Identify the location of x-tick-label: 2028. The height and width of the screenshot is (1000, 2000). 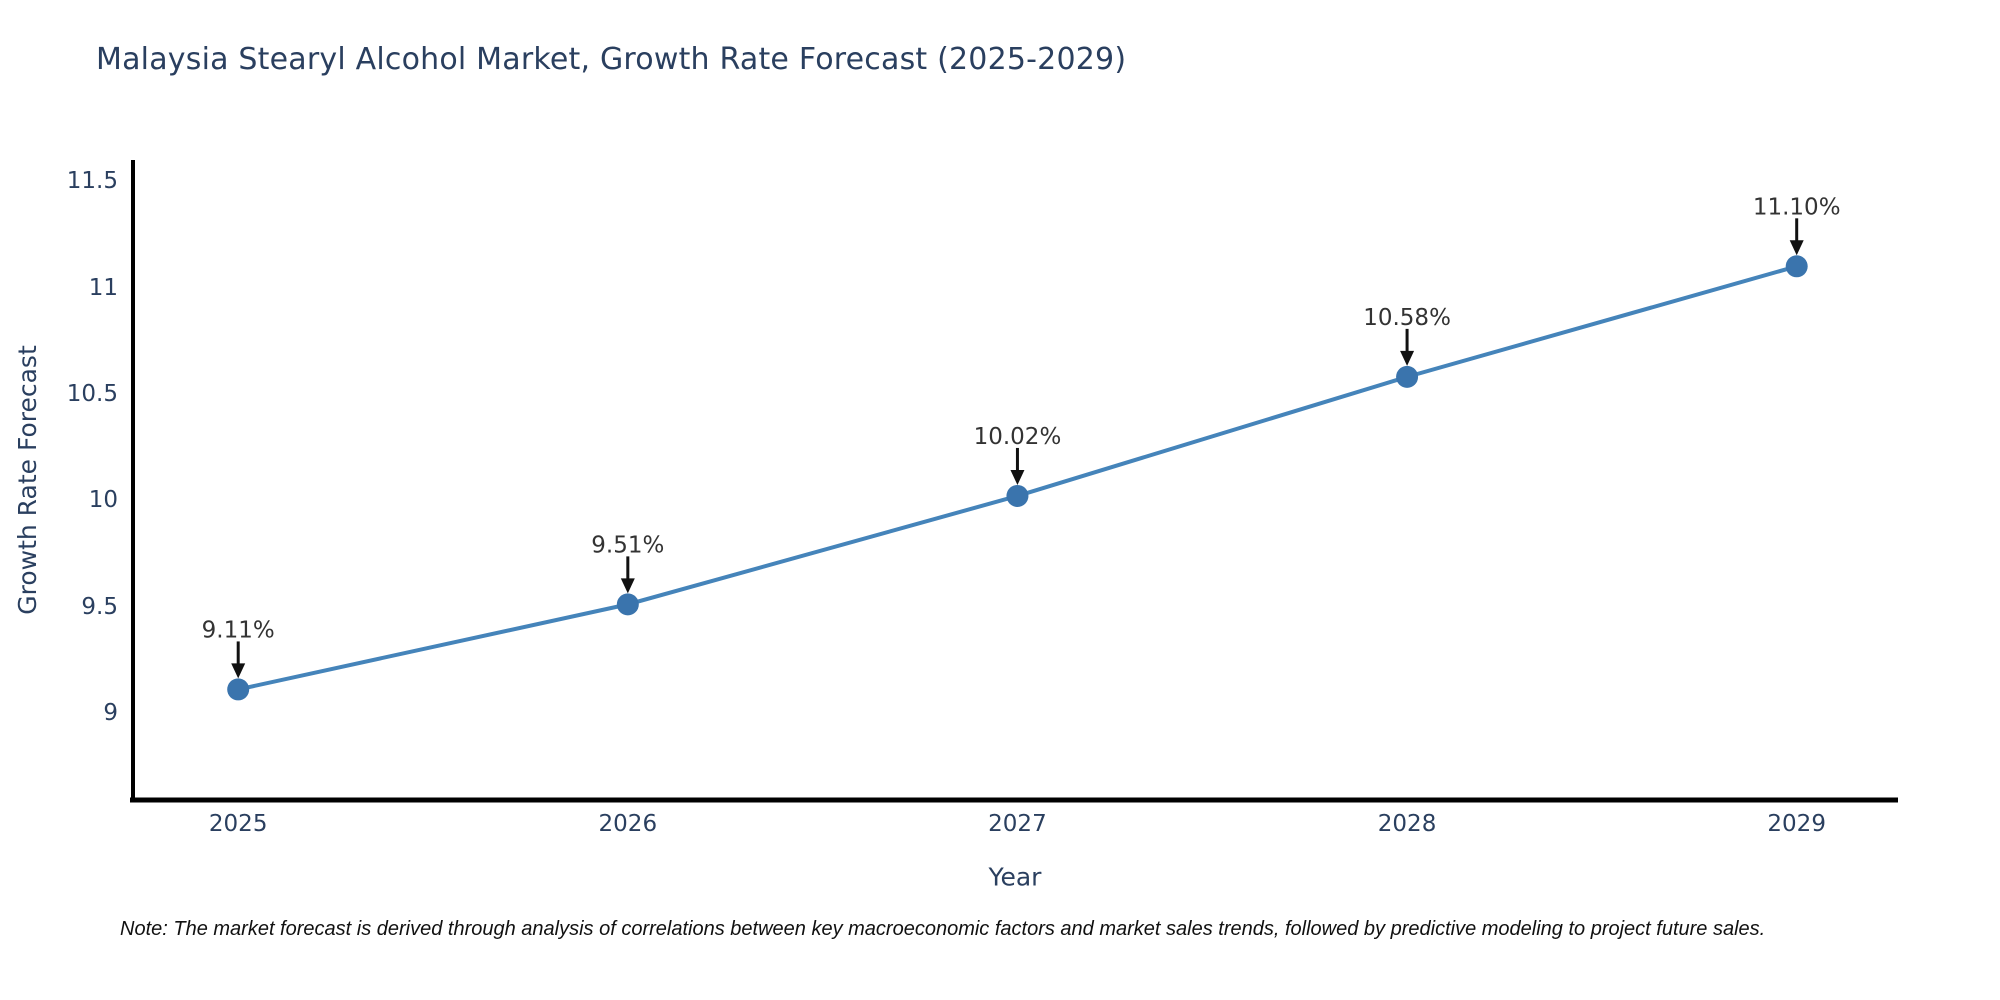
(1407, 824).